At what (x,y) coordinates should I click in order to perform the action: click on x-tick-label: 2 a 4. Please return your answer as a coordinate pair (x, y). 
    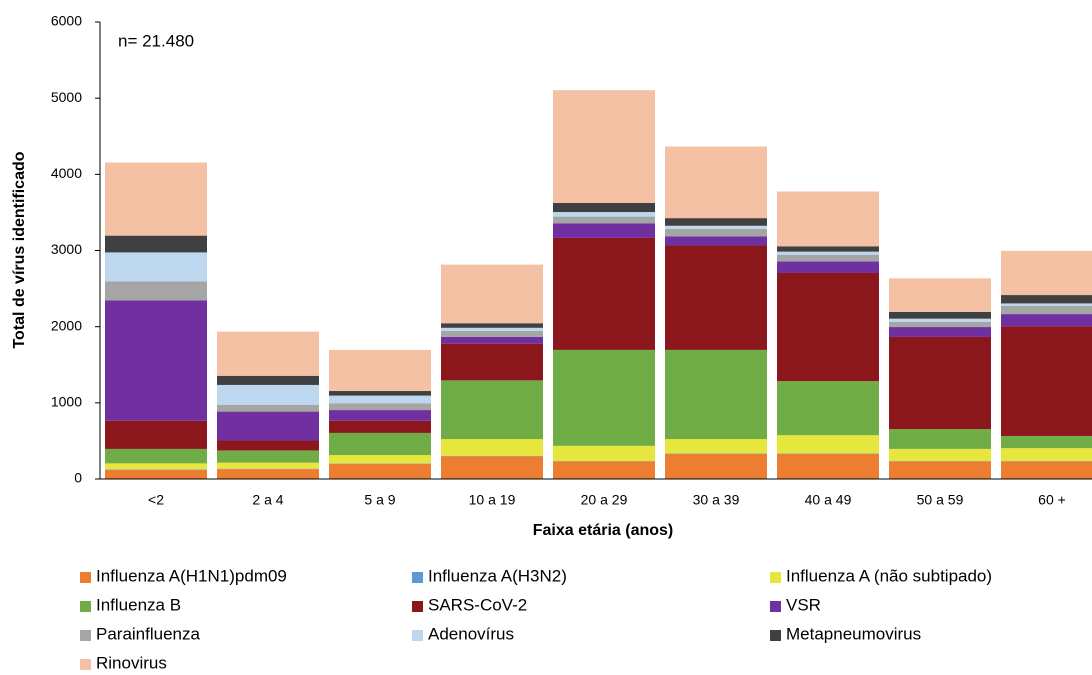
    Looking at the image, I should click on (267, 500).